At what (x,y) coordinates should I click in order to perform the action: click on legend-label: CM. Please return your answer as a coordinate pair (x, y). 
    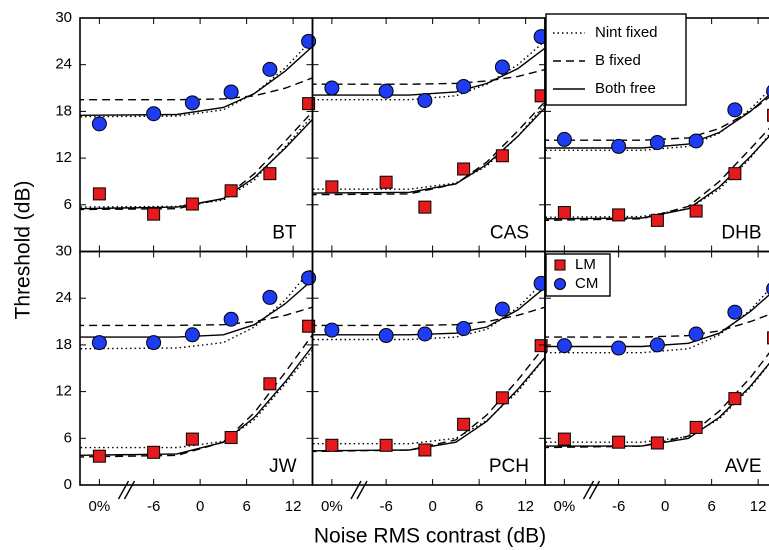
    Looking at the image, I should click on (586, 283).